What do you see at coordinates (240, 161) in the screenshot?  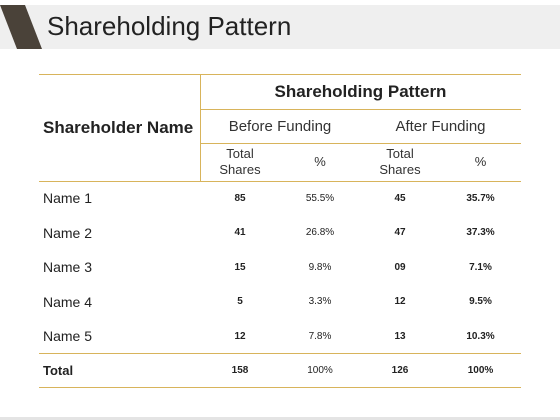 I see `before-total-shares-header: Total Shares` at bounding box center [240, 161].